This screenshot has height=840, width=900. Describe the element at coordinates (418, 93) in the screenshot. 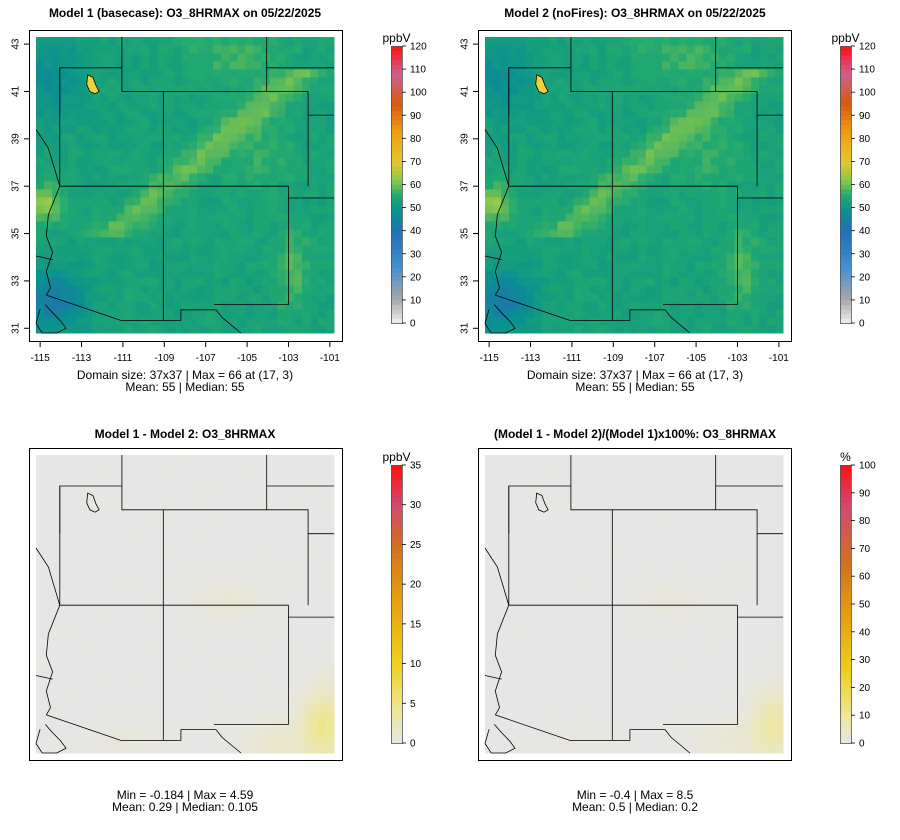

I see `colorbar-tick-label: 100` at that location.